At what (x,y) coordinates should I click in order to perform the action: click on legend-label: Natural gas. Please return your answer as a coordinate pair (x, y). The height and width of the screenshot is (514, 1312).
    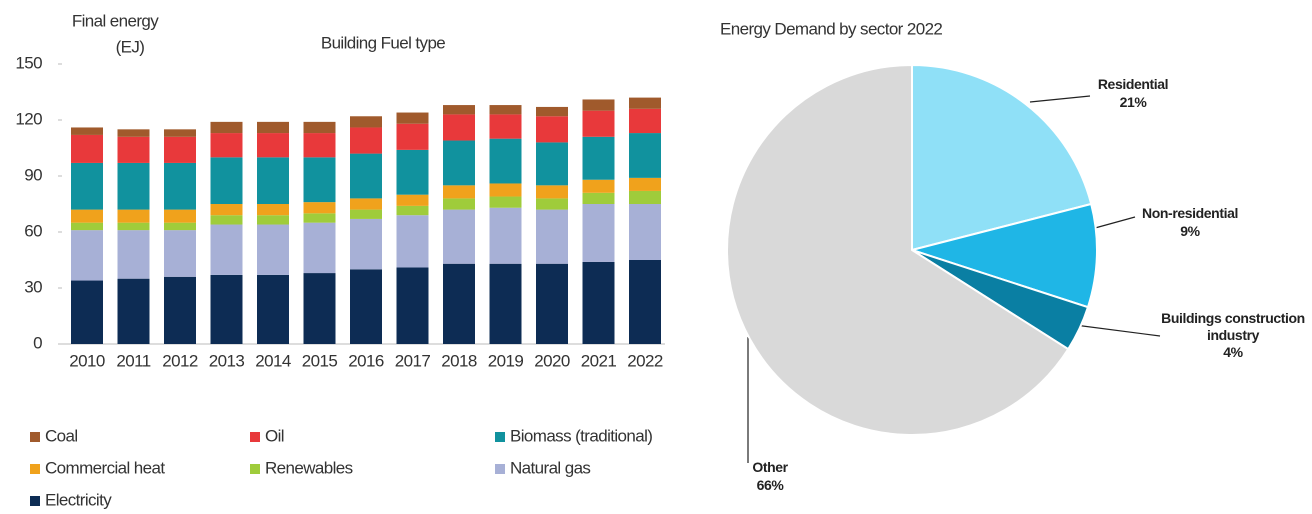
    Looking at the image, I should click on (550, 467).